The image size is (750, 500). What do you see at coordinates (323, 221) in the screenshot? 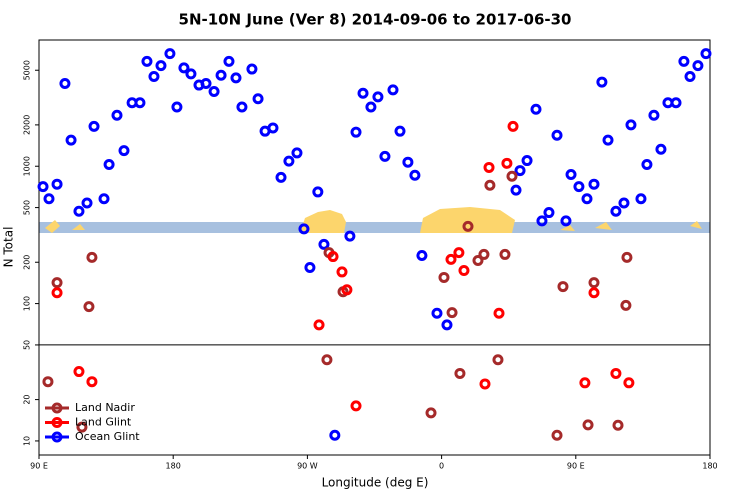
I see `land-shape` at bounding box center [323, 221].